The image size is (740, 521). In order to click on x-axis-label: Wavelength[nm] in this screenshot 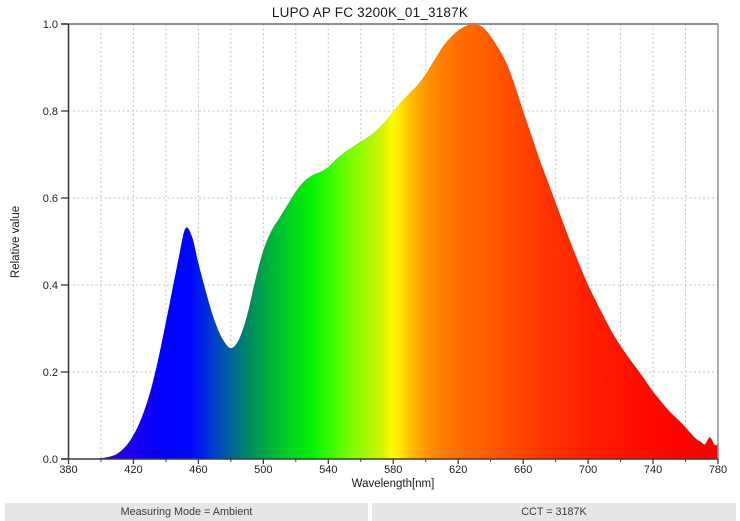, I will do `click(393, 484)`.